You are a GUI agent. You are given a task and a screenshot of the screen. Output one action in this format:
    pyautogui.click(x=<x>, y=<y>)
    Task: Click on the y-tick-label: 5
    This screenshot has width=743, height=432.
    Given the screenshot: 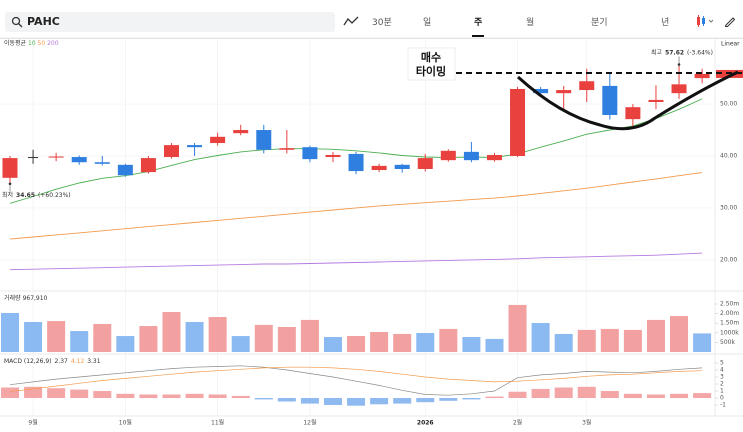 What is the action you would take?
    pyautogui.click(x=722, y=363)
    